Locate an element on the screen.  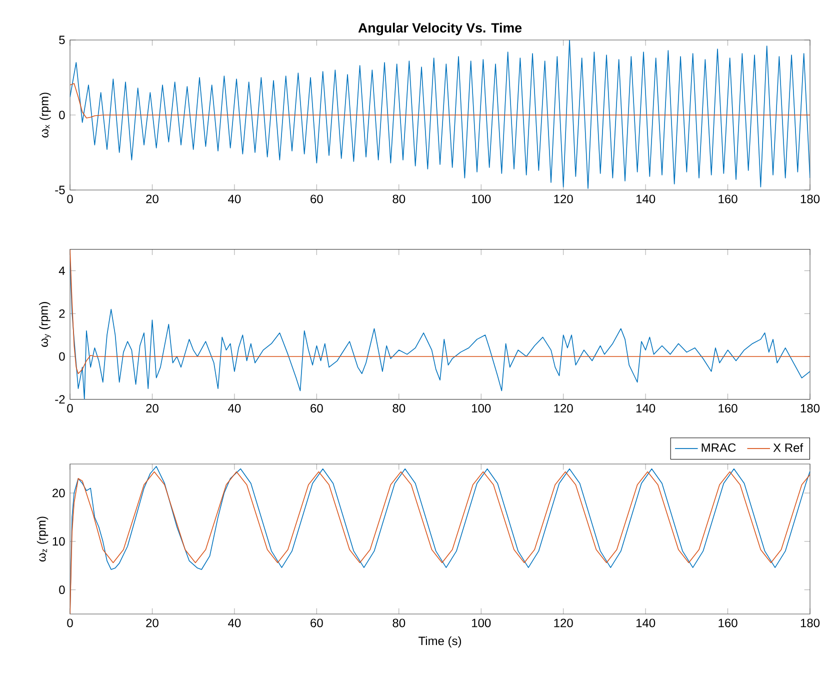
y-tick-label: 4 is located at coordinates (61, 270).